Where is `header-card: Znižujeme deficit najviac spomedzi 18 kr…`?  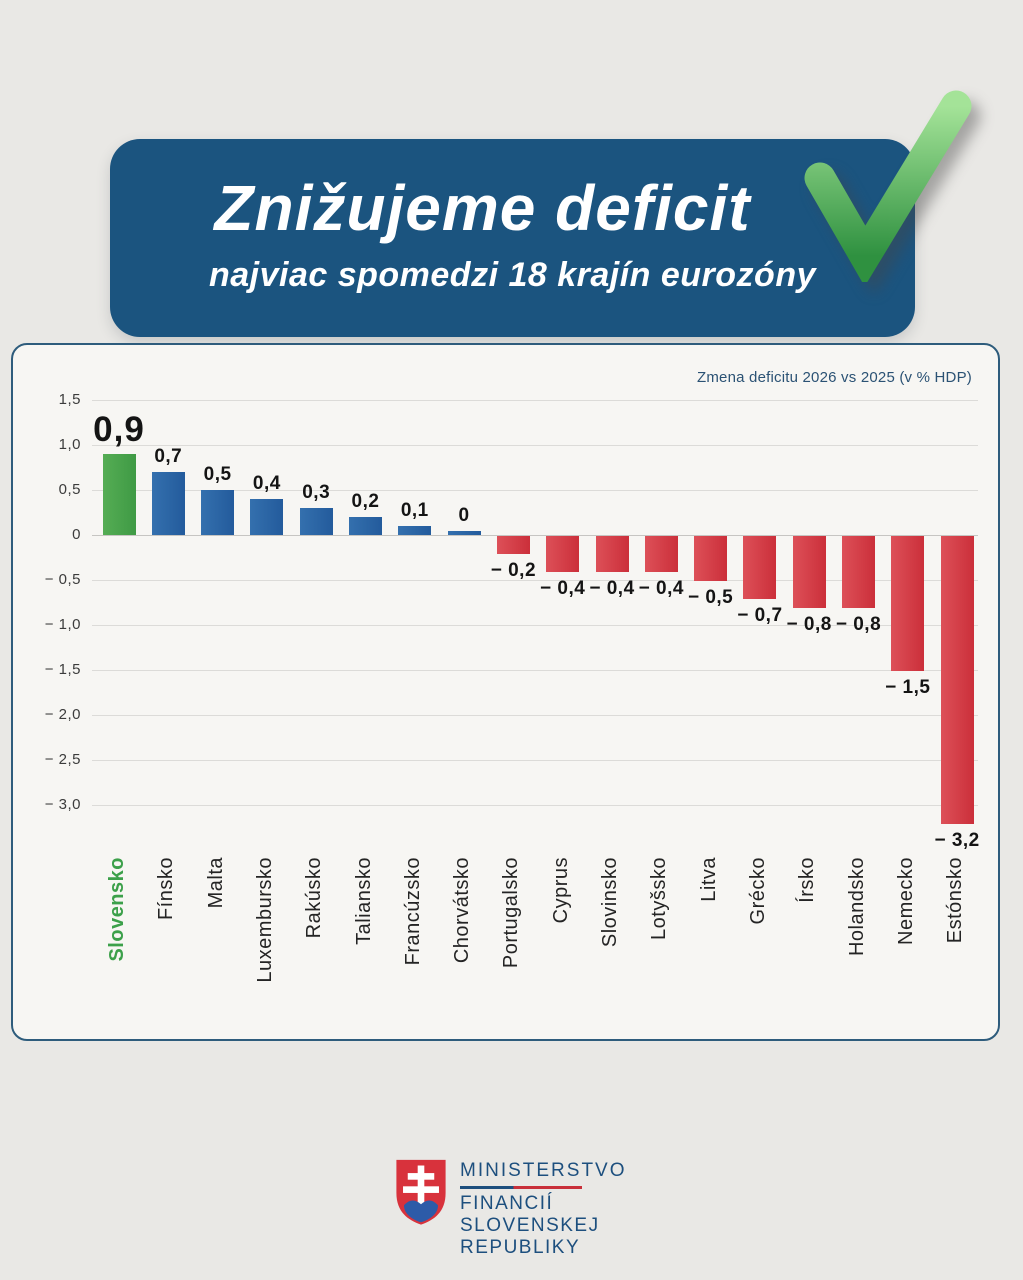
header-card: Znižujeme deficit najviac spomedzi 18 kr… is located at coordinates (512, 238).